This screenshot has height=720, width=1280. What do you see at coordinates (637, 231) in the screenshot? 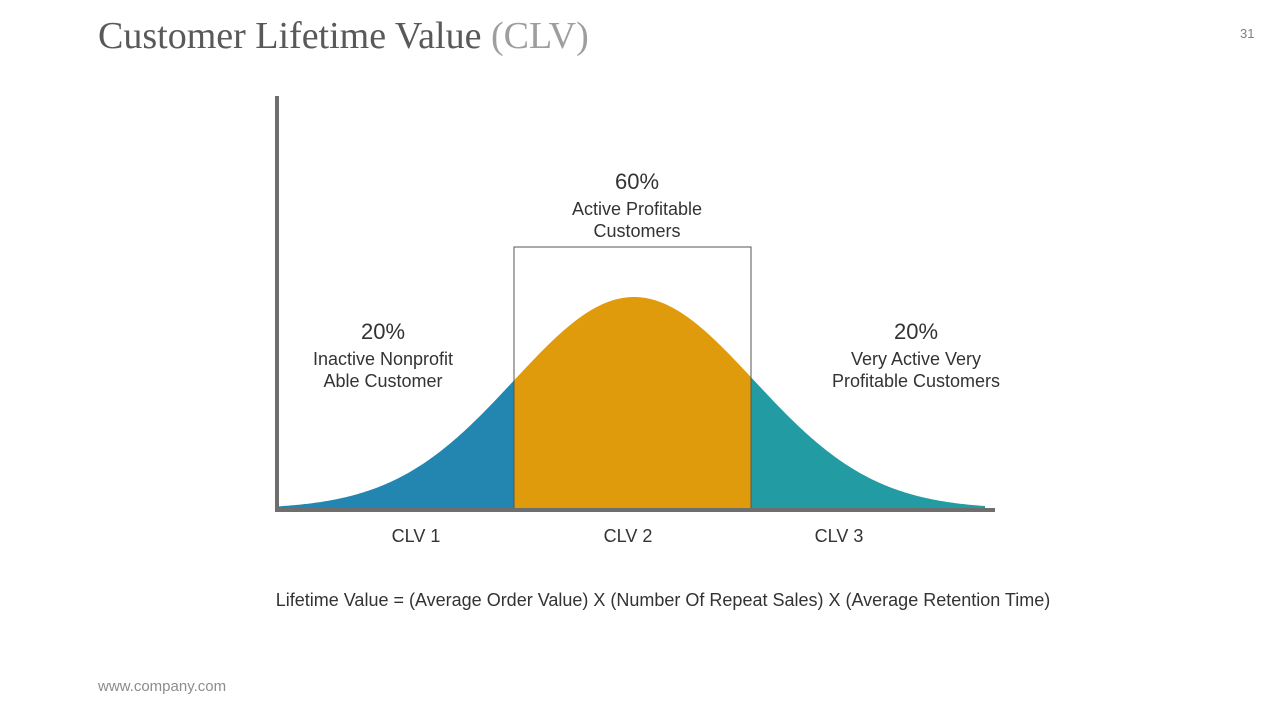
I see `segment-desc-line2: Customers` at bounding box center [637, 231].